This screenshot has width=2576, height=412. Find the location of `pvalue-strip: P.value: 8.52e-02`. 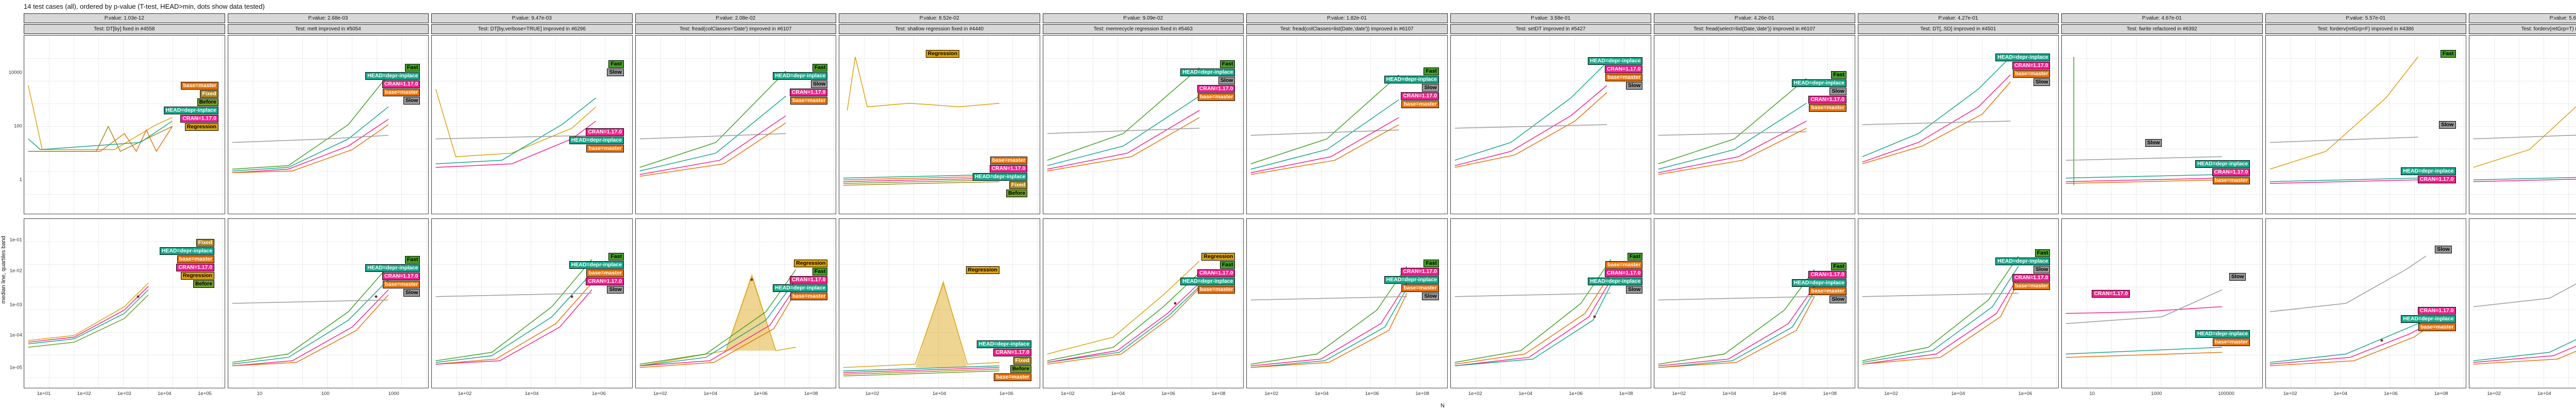

pvalue-strip: P.value: 8.52e-02 is located at coordinates (939, 18).